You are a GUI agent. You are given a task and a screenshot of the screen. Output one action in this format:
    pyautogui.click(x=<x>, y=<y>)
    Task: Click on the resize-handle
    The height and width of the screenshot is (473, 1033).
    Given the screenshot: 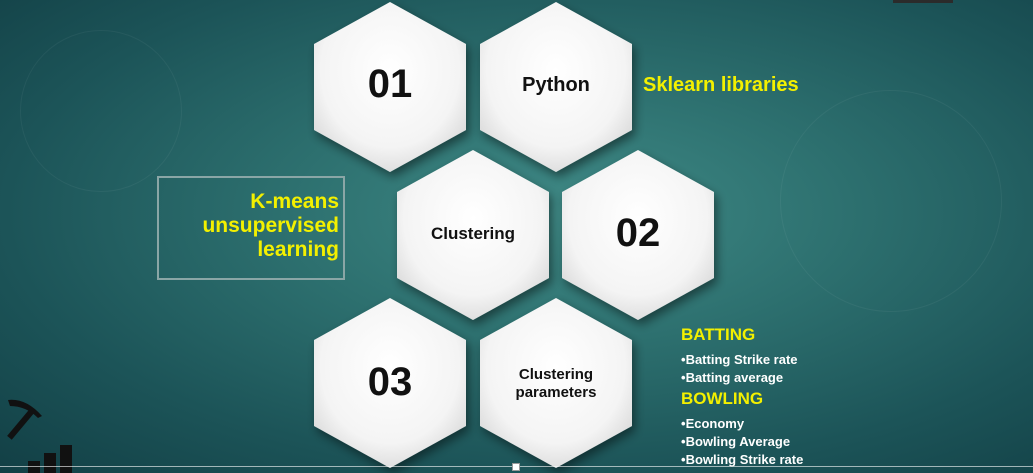 What is the action you would take?
    pyautogui.click(x=516, y=467)
    